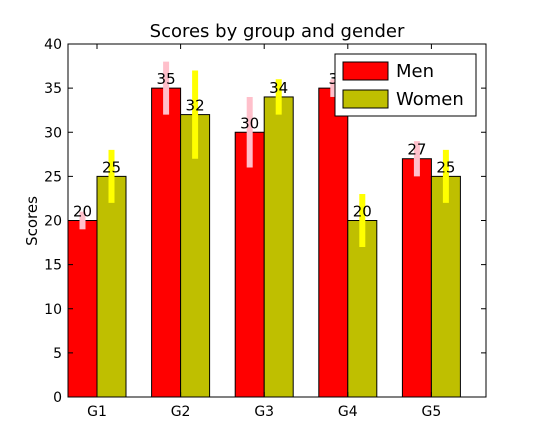  What do you see at coordinates (57, 354) in the screenshot?
I see `y-tick-label: 5` at bounding box center [57, 354].